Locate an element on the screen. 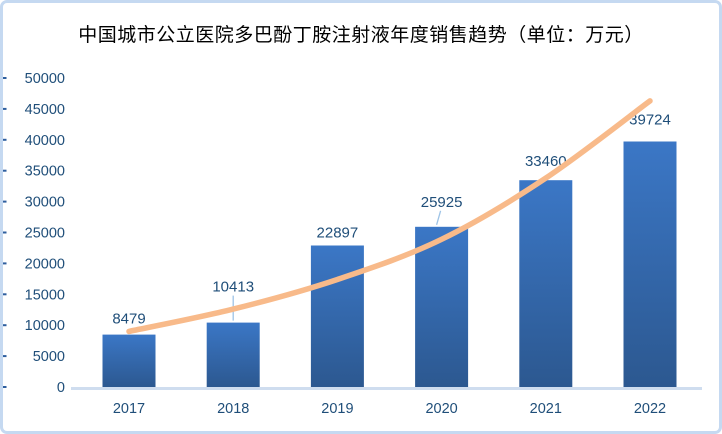 This screenshot has width=722, height=434. y-tick-label: 30000 is located at coordinates (45, 203).